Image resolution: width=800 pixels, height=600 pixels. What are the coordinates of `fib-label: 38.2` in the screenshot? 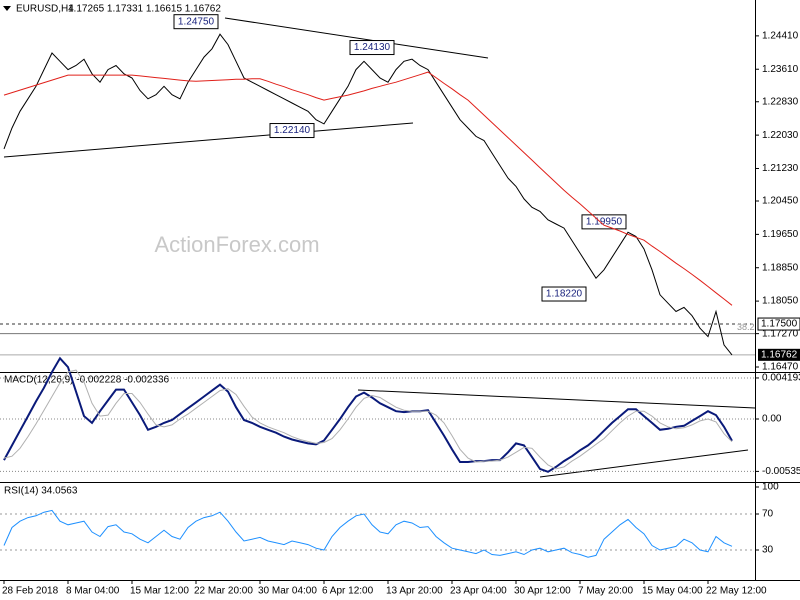 It's located at (746, 327).